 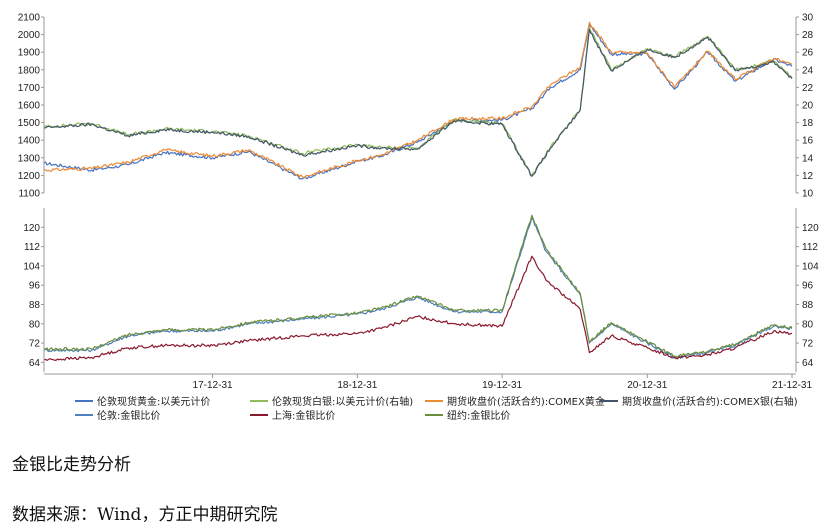 I want to click on legend-item: 上海:金银比价, so click(x=292, y=415).